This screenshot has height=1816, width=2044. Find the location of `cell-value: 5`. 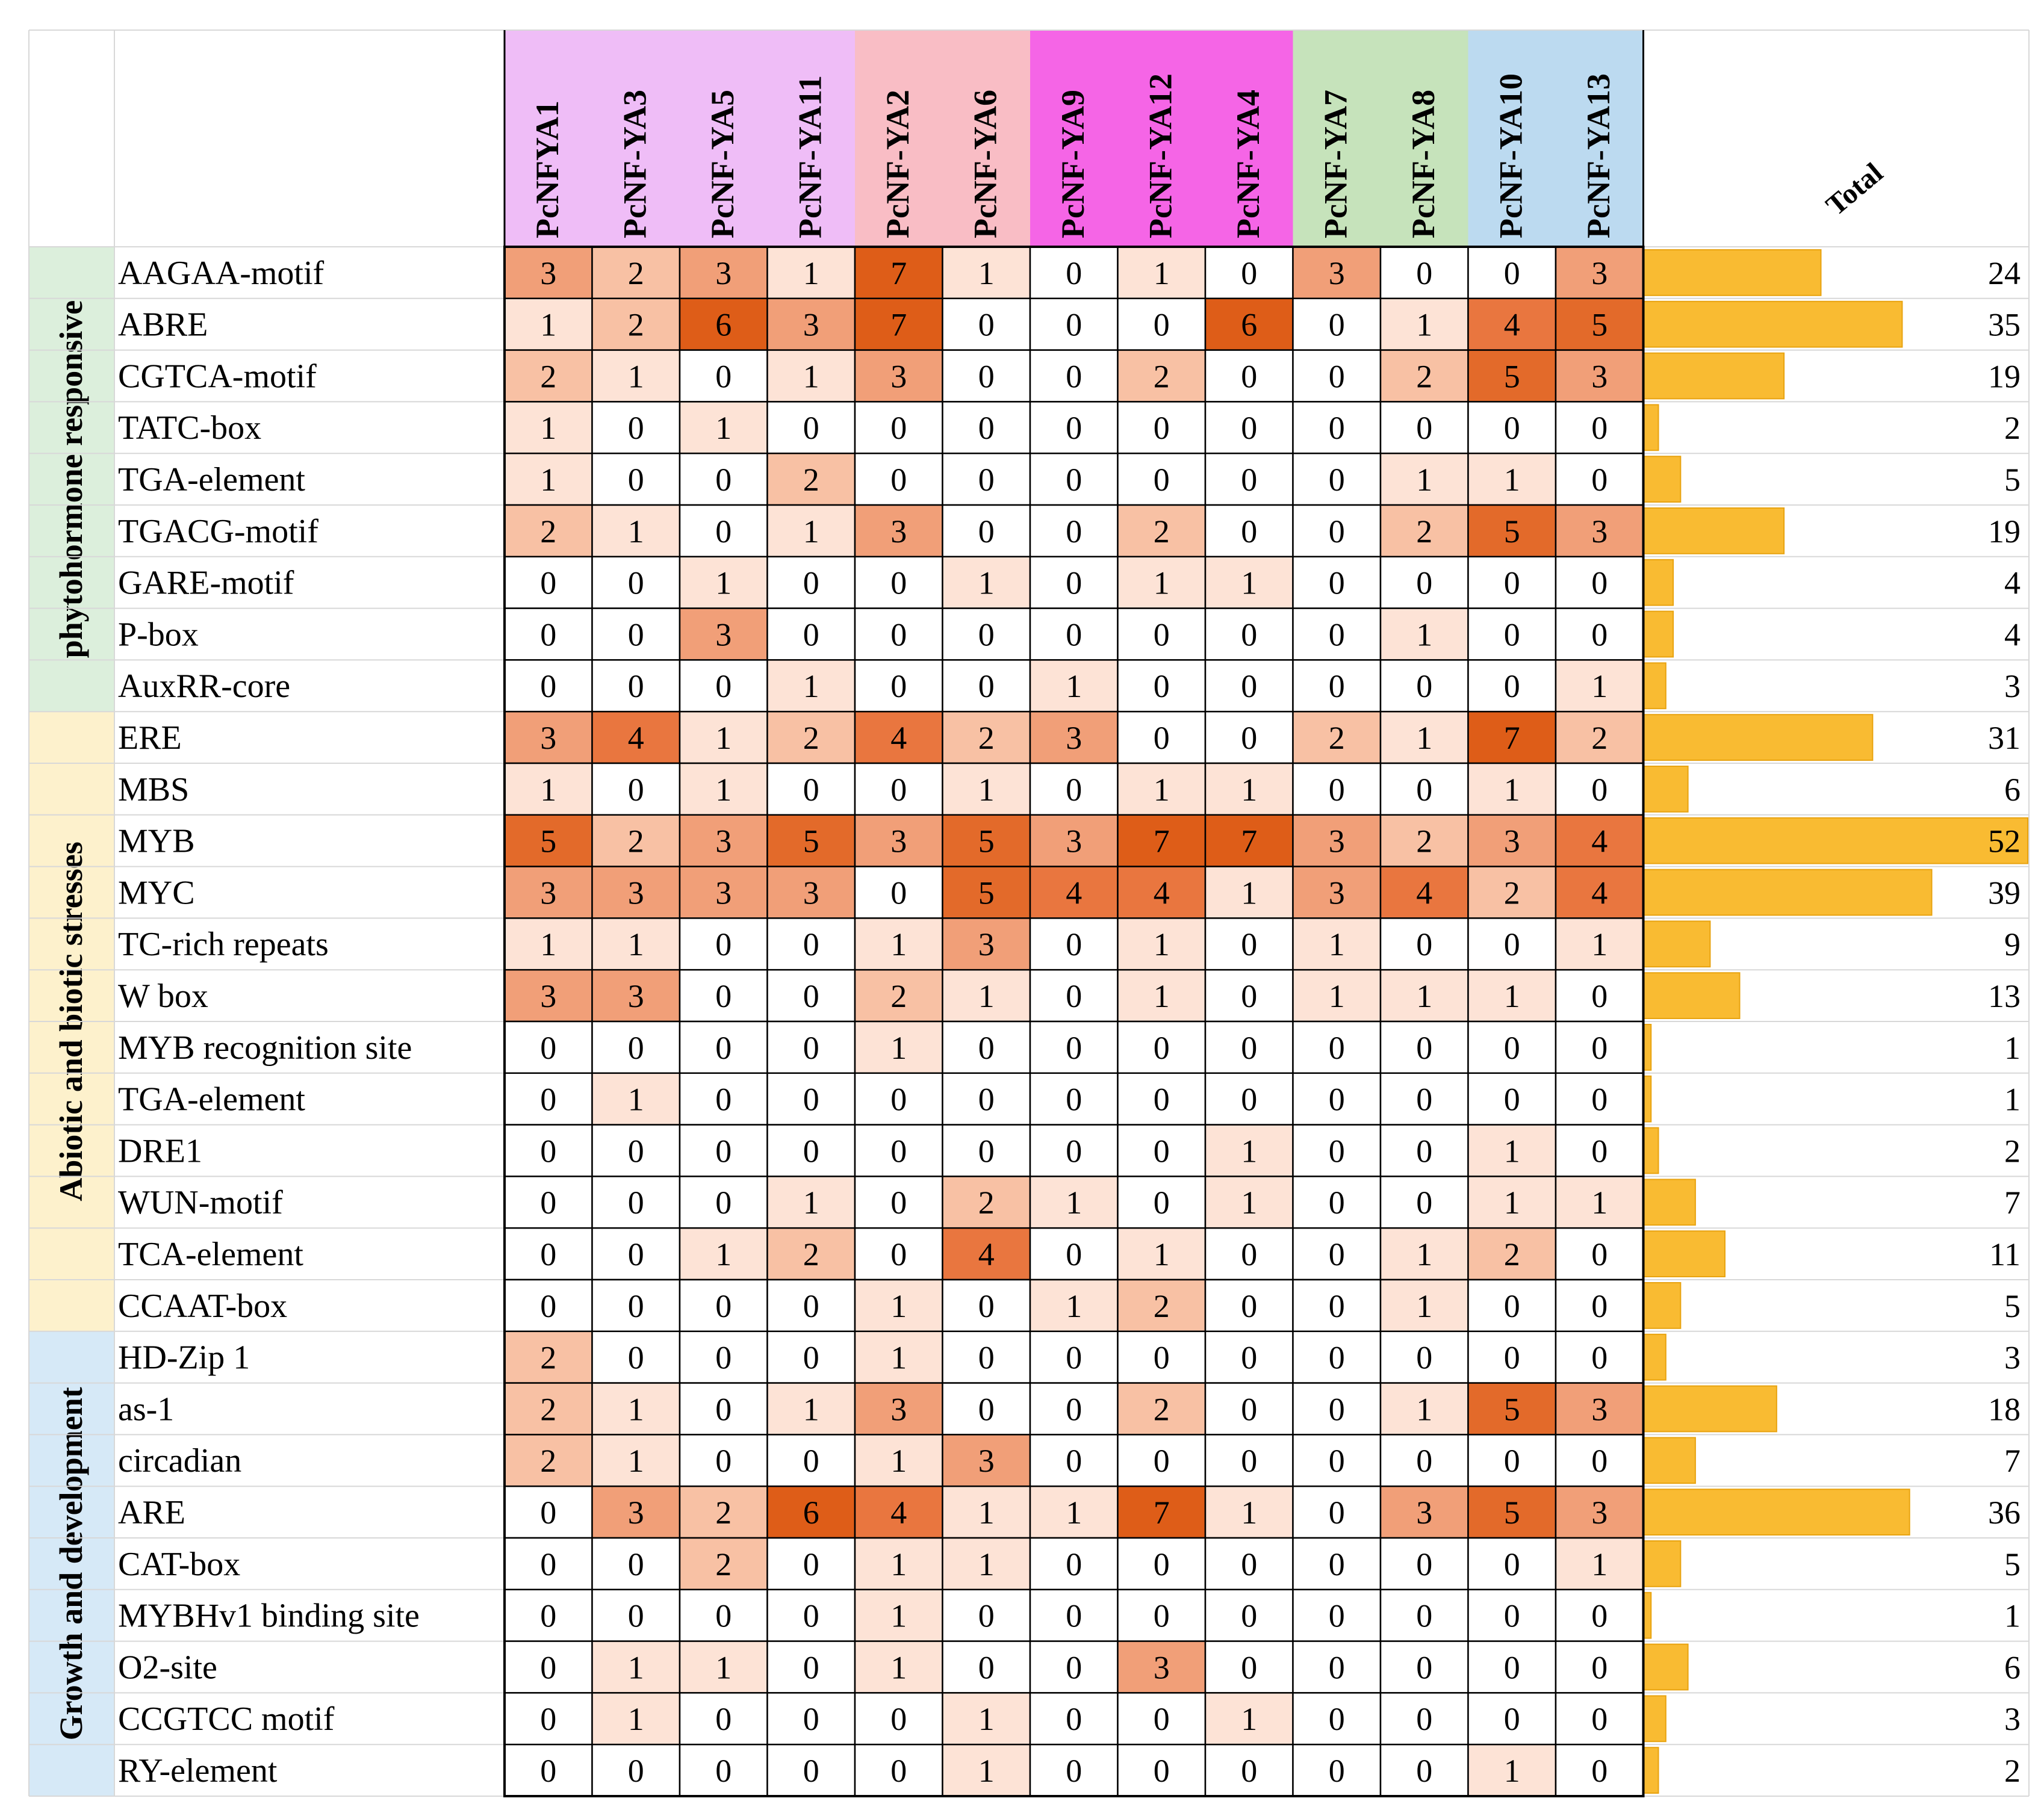

cell-value: 5 is located at coordinates (1512, 1513).